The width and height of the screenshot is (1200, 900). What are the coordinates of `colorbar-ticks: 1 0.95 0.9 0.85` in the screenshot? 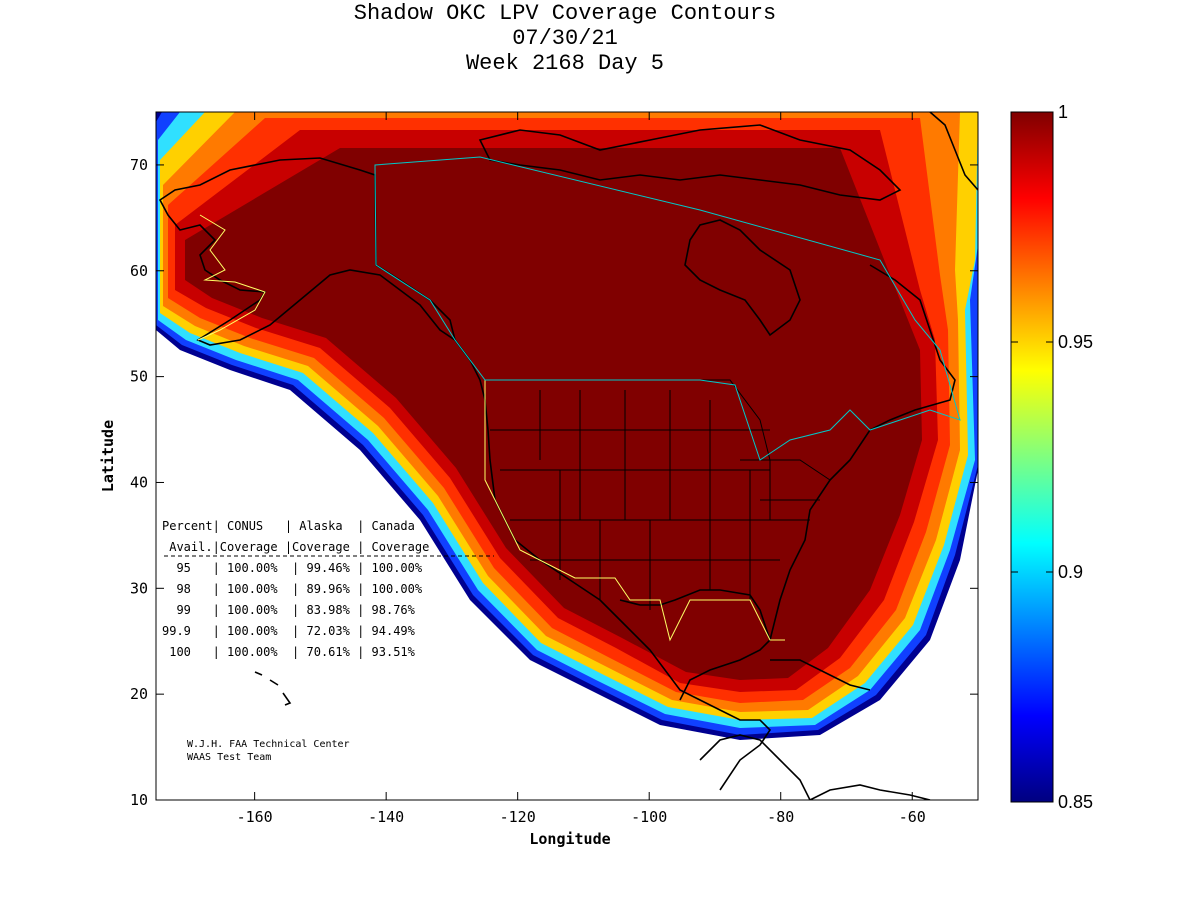 It's located at (1052, 457).